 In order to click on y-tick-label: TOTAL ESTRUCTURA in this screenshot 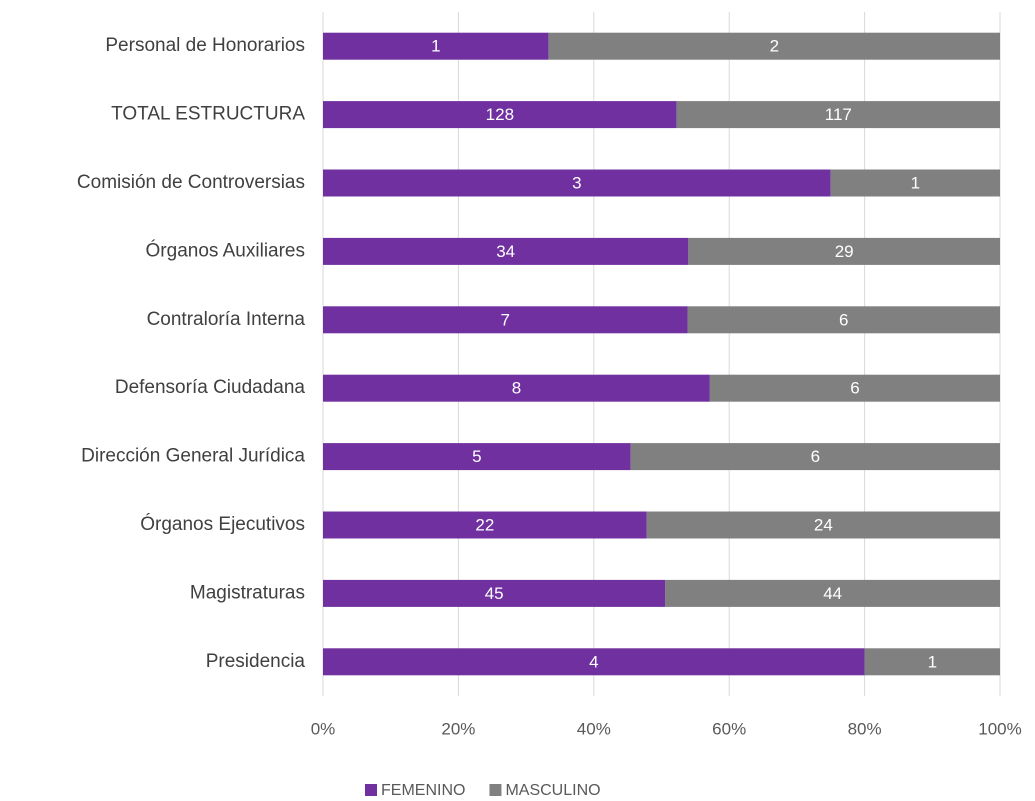, I will do `click(208, 114)`.